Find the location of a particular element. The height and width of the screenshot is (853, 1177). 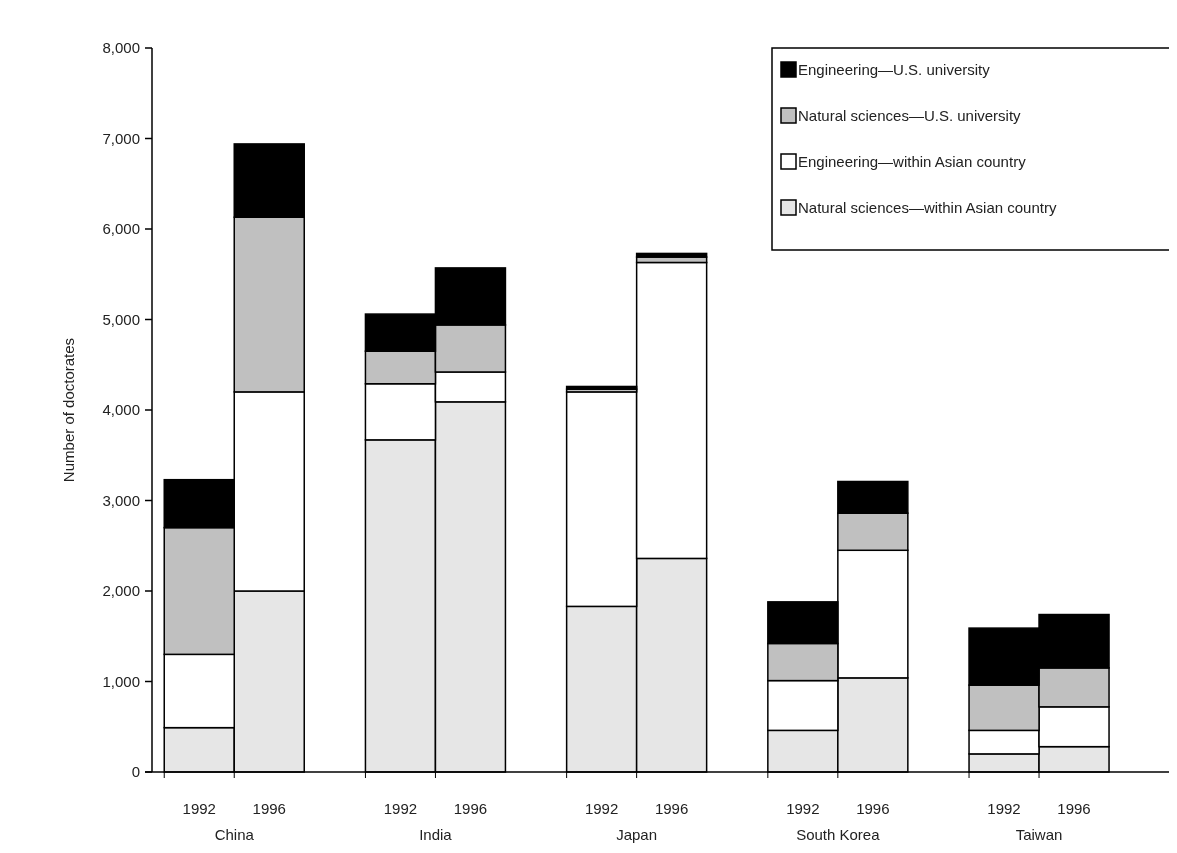

y-tick-label: 6,000 is located at coordinates (121, 229).